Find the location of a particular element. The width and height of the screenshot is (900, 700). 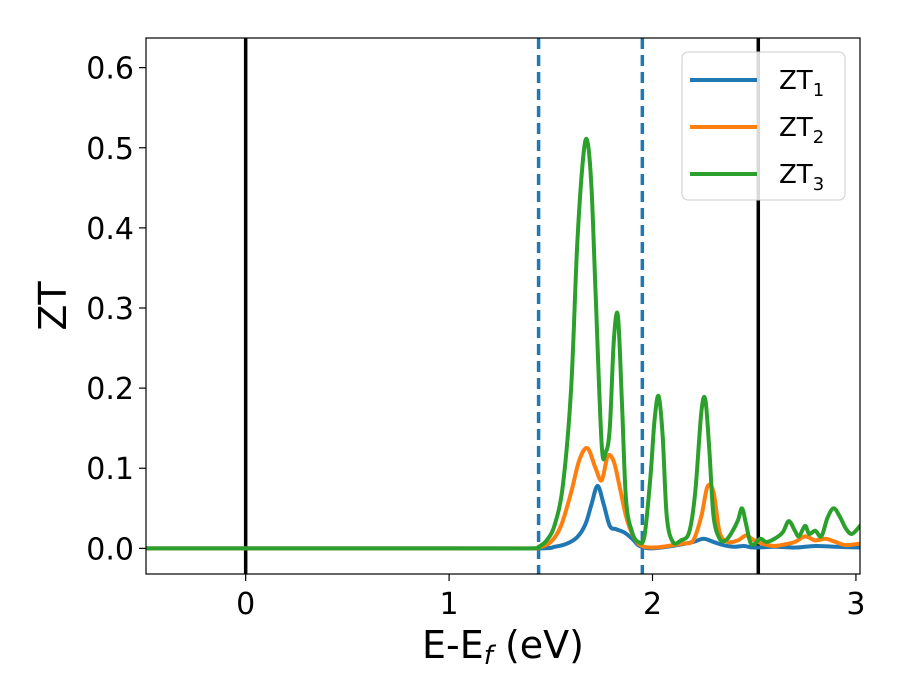

legend-box is located at coordinates (763, 126).